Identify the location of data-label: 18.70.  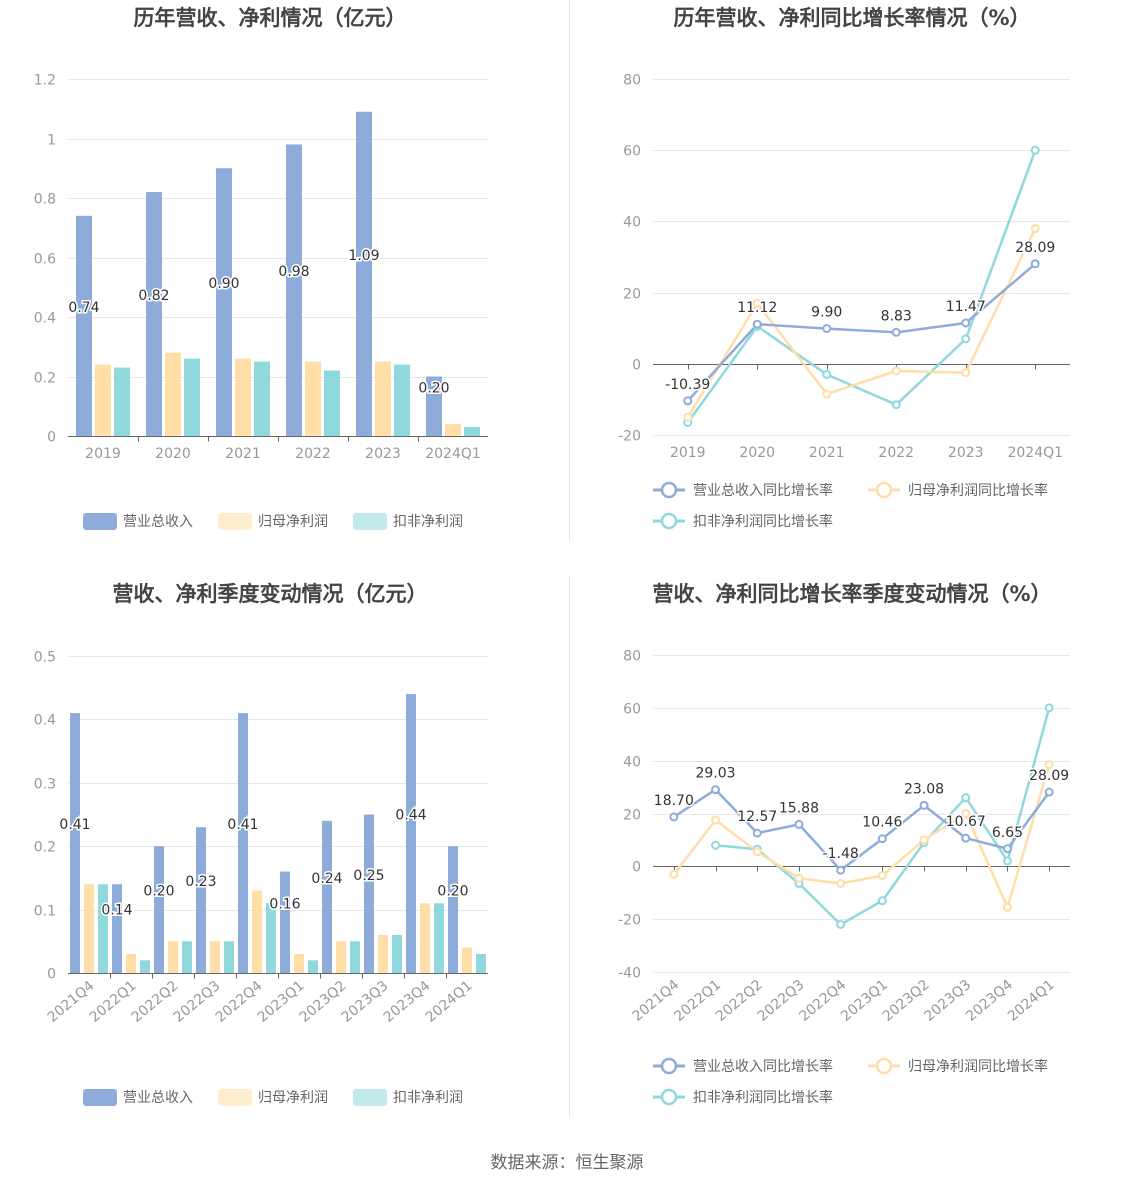
(674, 801).